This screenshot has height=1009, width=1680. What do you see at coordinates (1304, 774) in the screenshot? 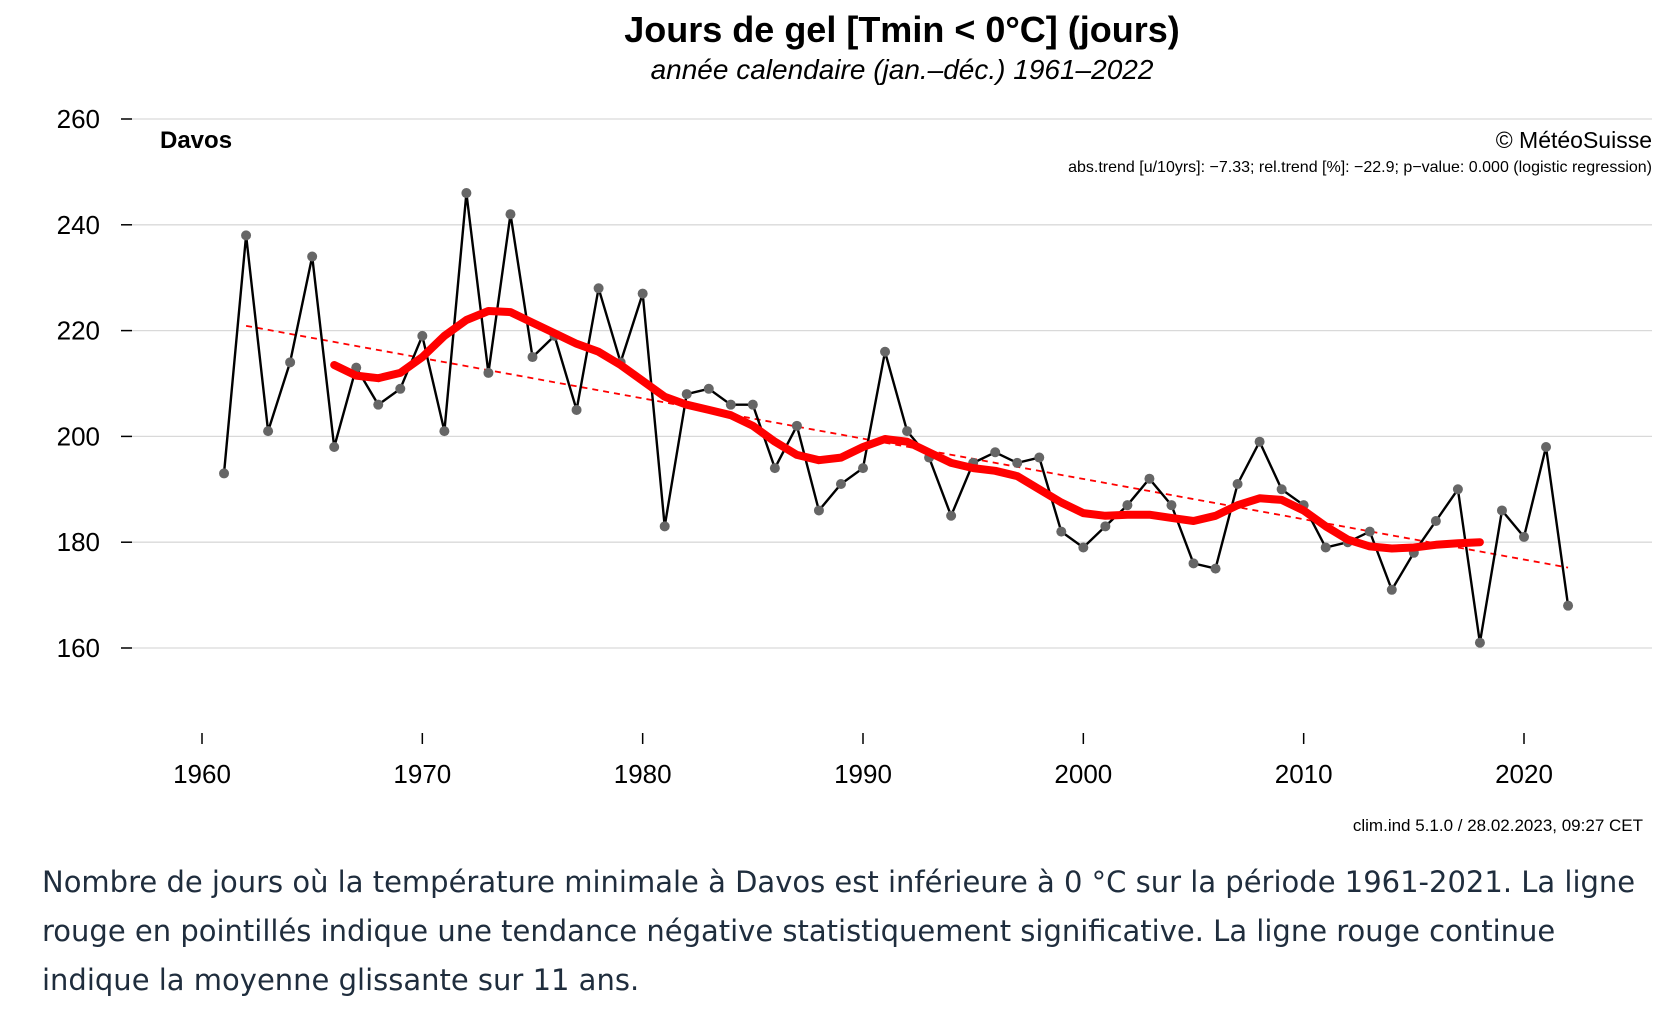
I see `x-tick-label: 2010` at bounding box center [1304, 774].